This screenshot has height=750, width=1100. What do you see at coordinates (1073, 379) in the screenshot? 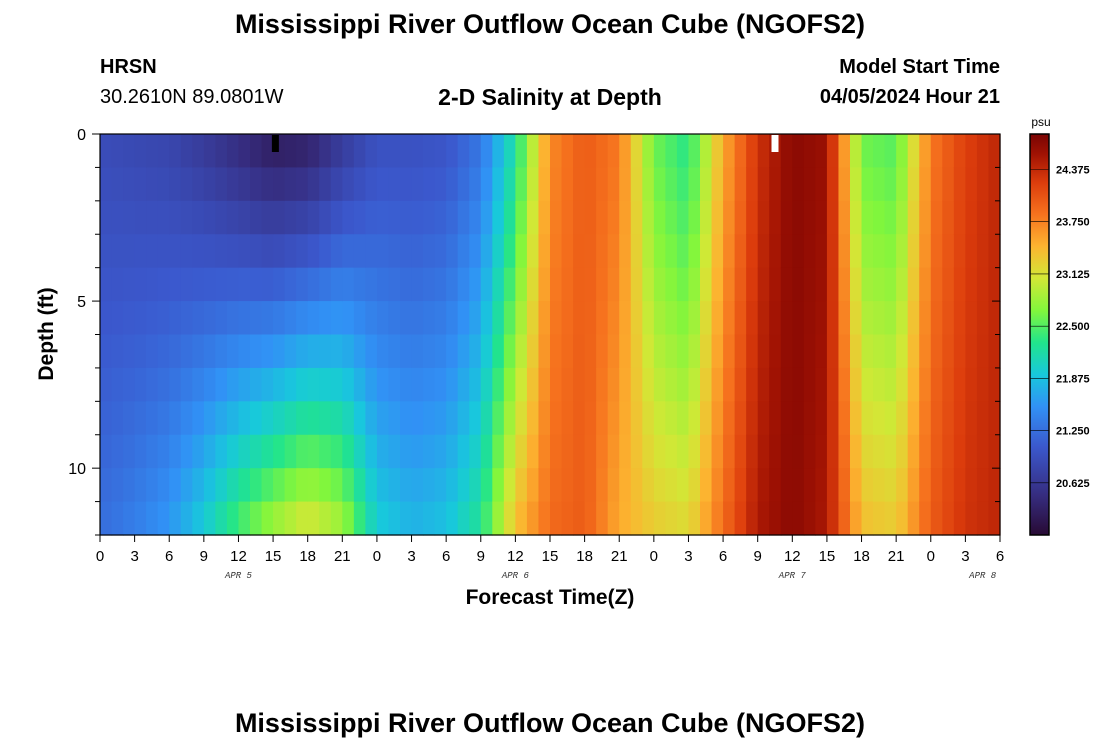
I see `colorbar-tick-label: 21.875` at bounding box center [1073, 379].